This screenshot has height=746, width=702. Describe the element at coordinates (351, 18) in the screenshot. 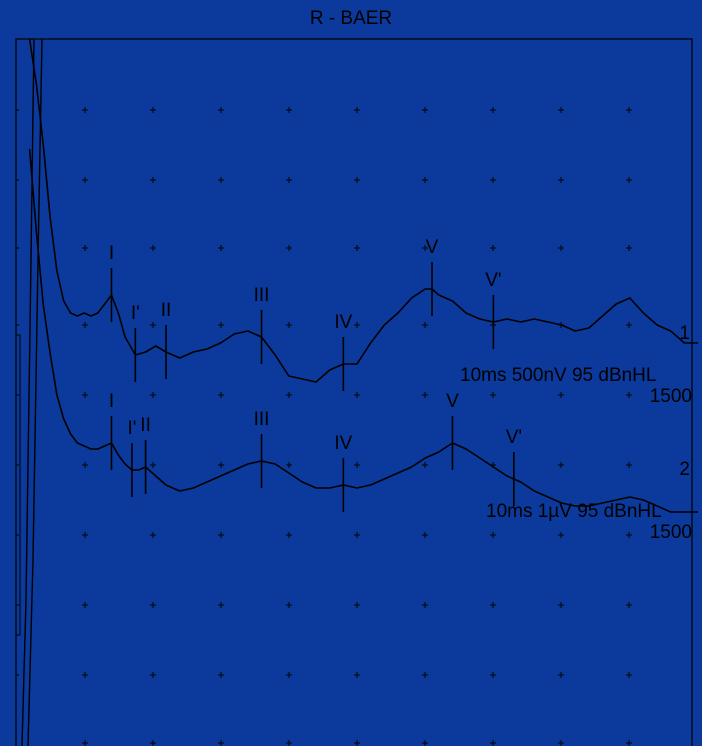

I see `chart-title: R - BAER` at that location.